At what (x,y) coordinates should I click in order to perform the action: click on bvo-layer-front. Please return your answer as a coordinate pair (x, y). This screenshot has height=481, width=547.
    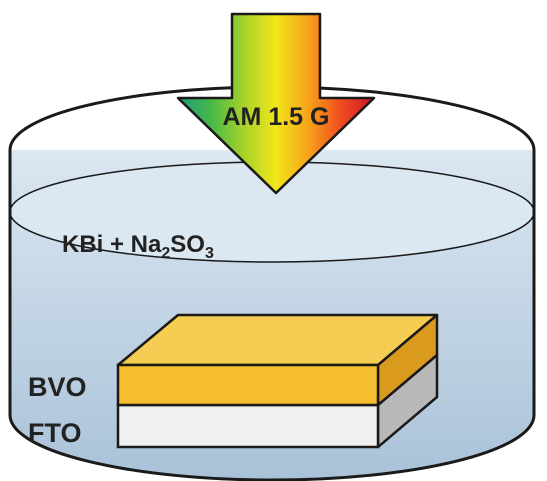
    Looking at the image, I should click on (248, 385).